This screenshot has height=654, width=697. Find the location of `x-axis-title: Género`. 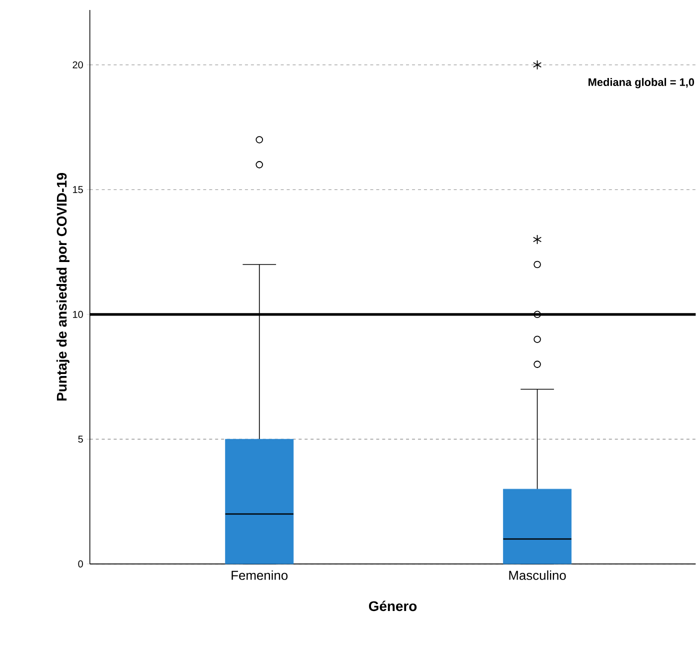

x-axis-title: Género is located at coordinates (392, 606).